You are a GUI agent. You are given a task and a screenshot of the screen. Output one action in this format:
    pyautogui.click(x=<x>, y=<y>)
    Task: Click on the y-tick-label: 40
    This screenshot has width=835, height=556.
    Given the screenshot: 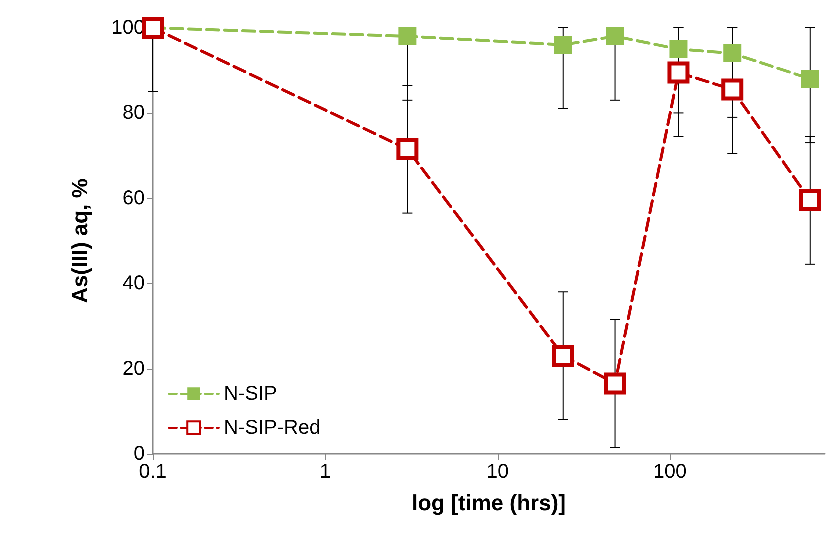 What is the action you would take?
    pyautogui.click(x=133, y=283)
    